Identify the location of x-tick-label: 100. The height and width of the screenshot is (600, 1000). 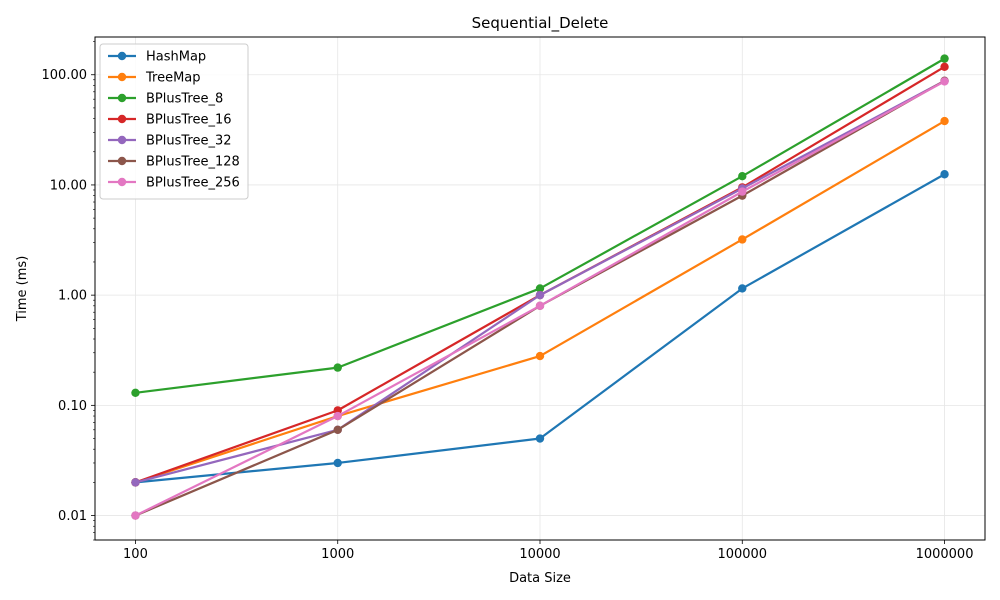
(135, 554).